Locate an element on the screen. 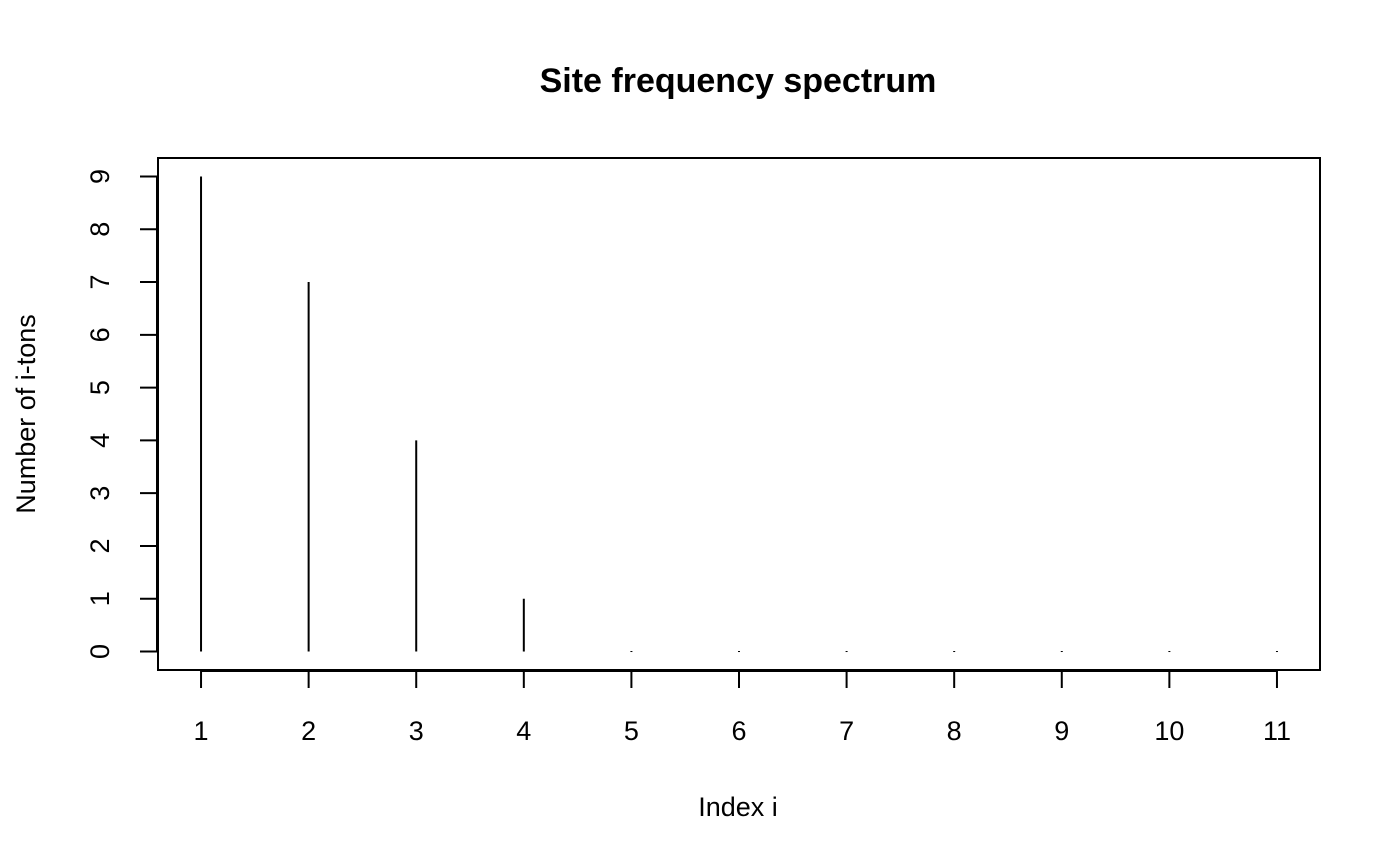 The width and height of the screenshot is (1400, 866). y-tick-label: 2 is located at coordinates (100, 545).